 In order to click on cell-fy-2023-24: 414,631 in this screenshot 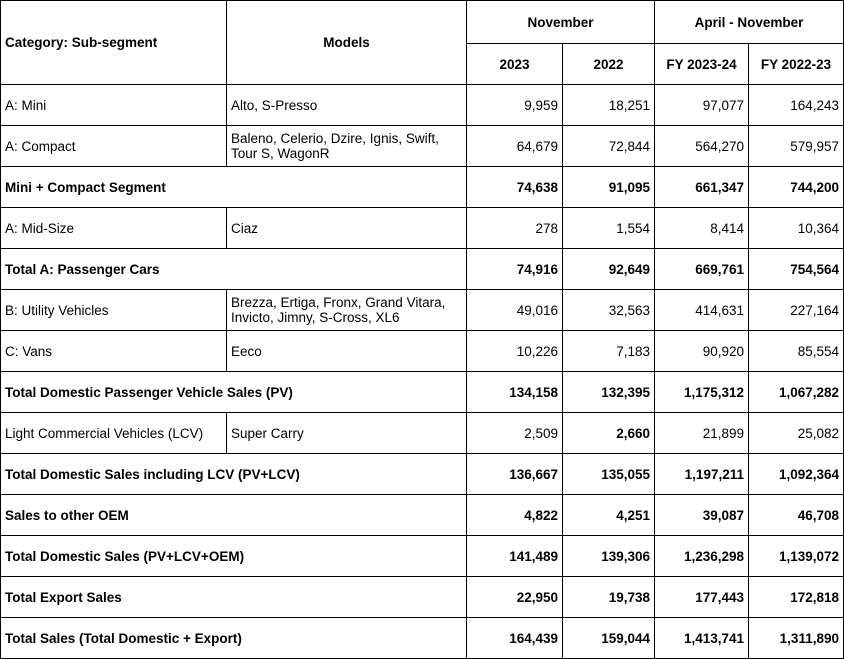, I will do `click(701, 310)`.